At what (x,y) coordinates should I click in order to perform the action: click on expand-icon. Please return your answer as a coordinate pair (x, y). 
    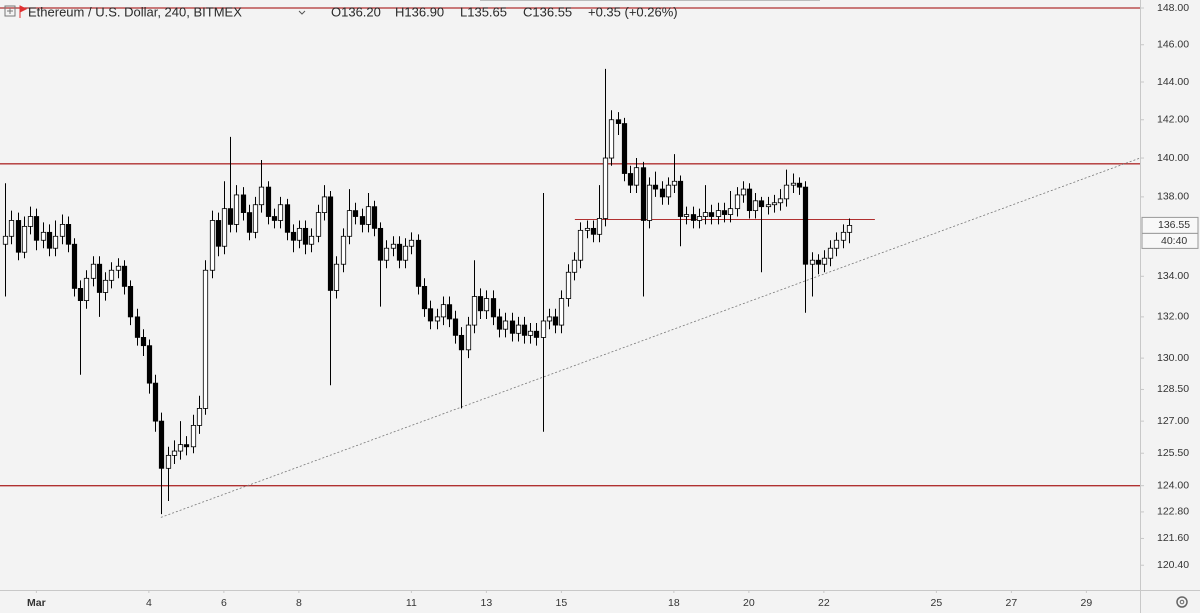
    Looking at the image, I should click on (10, 11).